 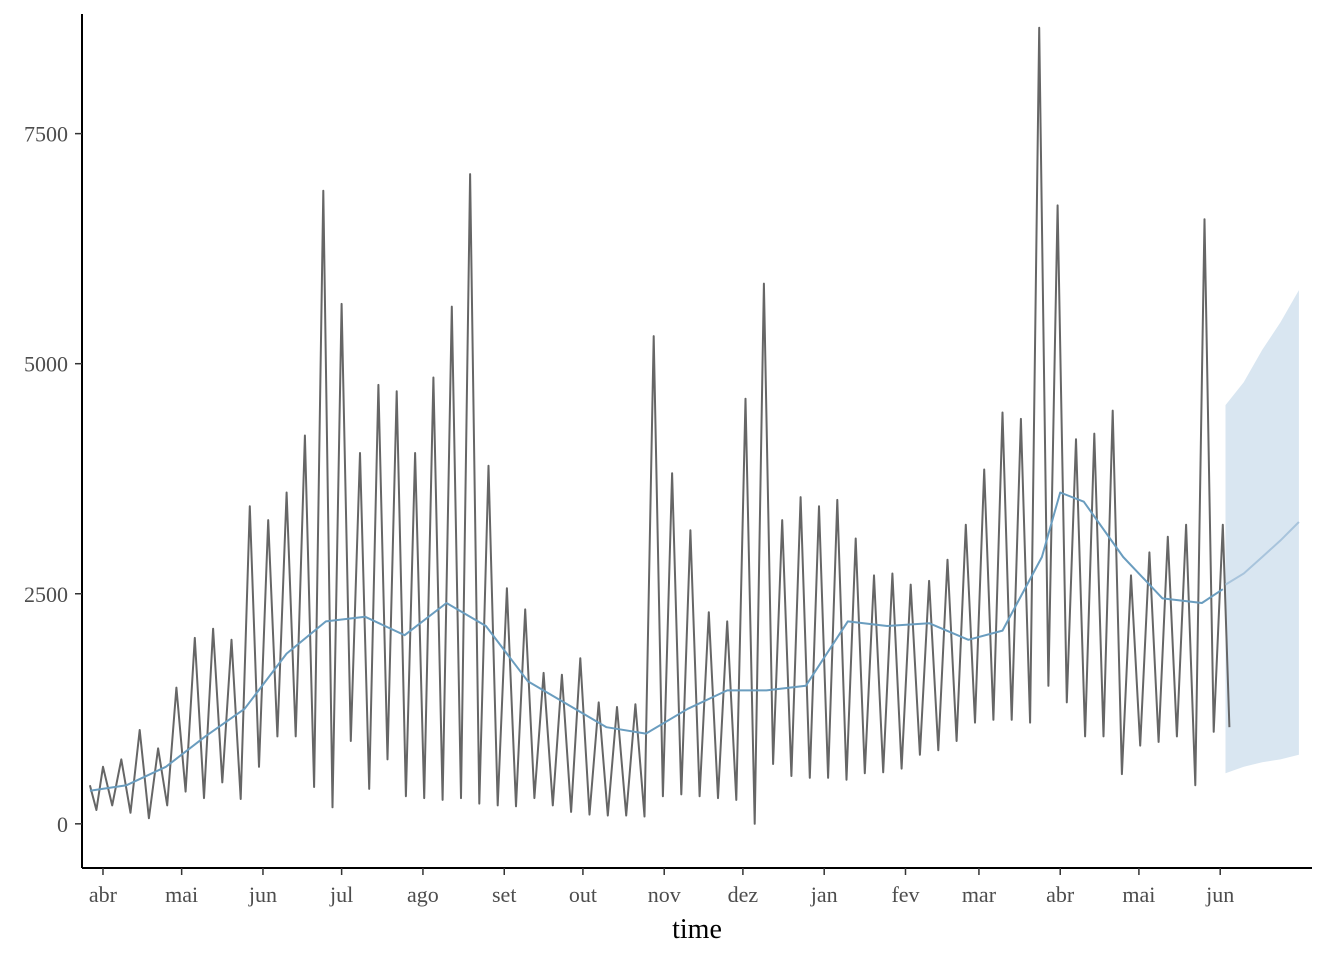 I want to click on x-axis-title: time, so click(x=697, y=929).